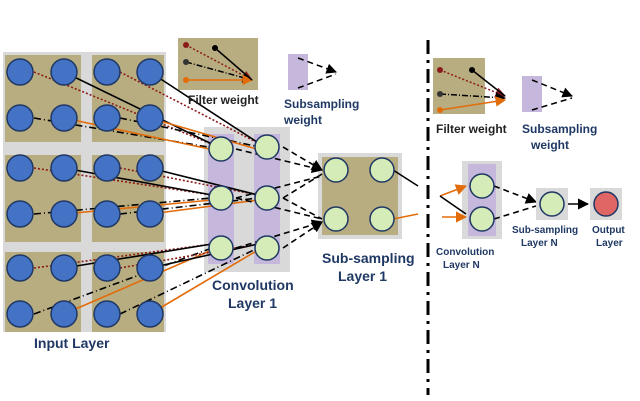  What do you see at coordinates (470, 86) in the screenshot?
I see `filter-weight-icon-right` at bounding box center [470, 86].